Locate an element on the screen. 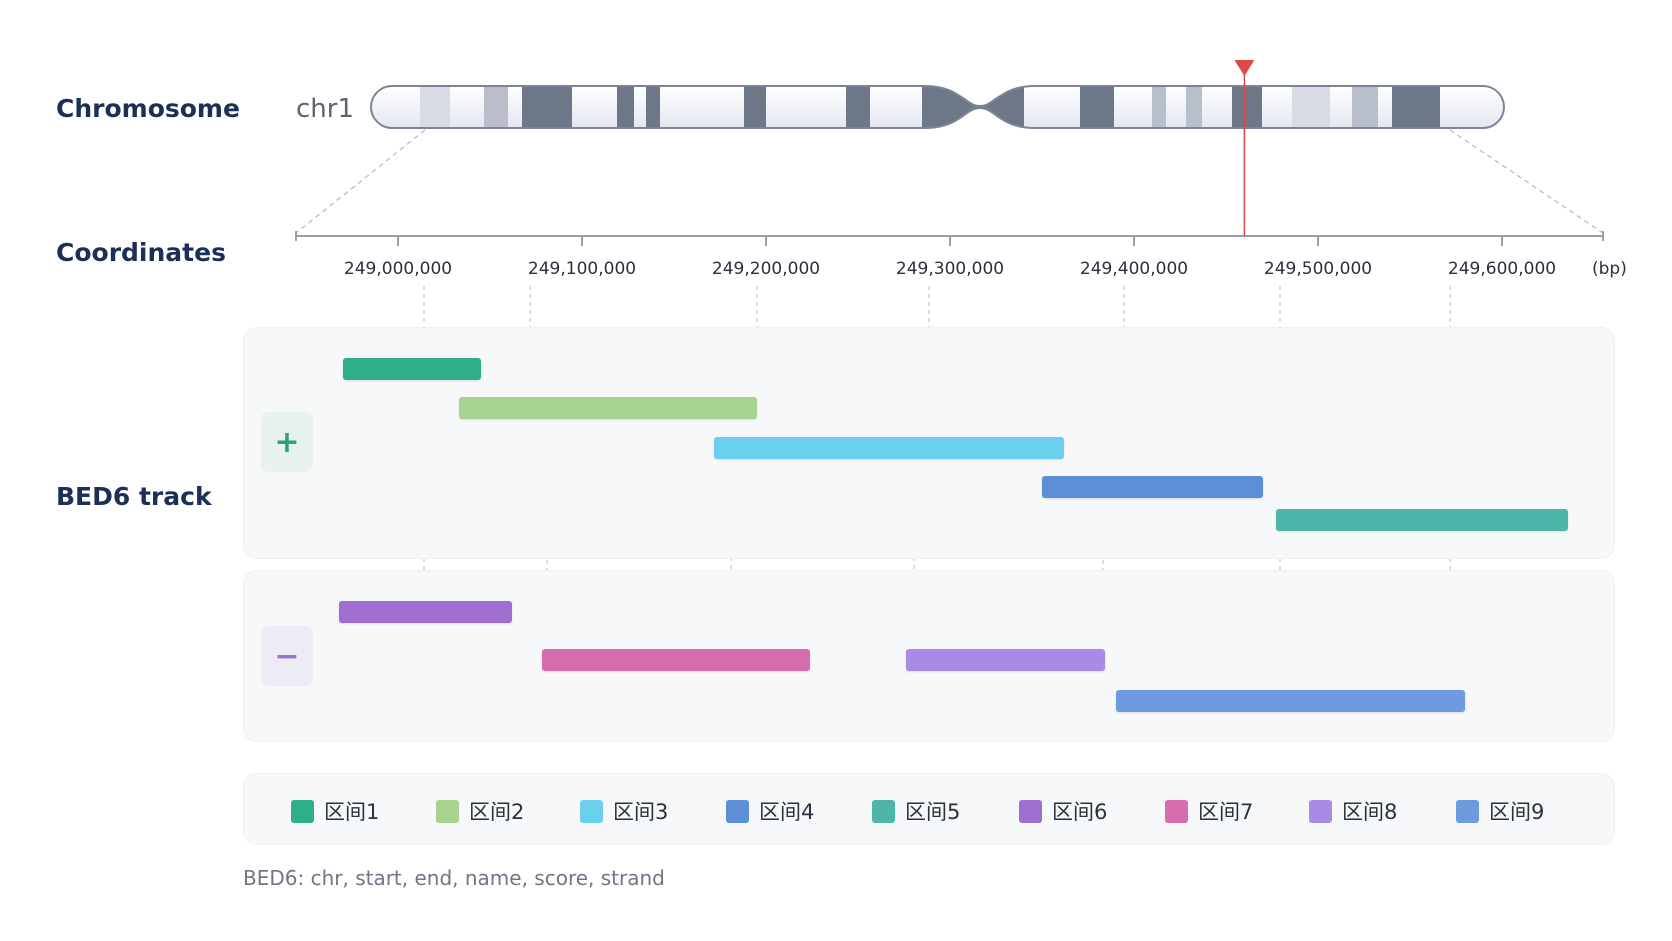 This screenshot has height=941, width=1672. track-row-label: BED6 track is located at coordinates (134, 496).